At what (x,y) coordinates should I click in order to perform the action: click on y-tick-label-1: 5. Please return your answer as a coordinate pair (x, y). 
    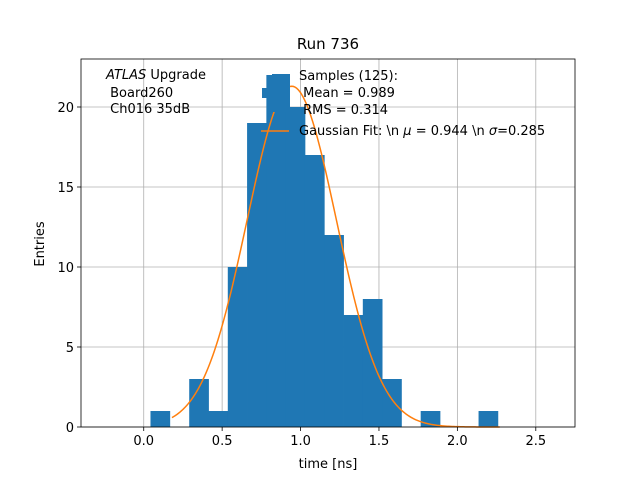
    Looking at the image, I should click on (70, 348).